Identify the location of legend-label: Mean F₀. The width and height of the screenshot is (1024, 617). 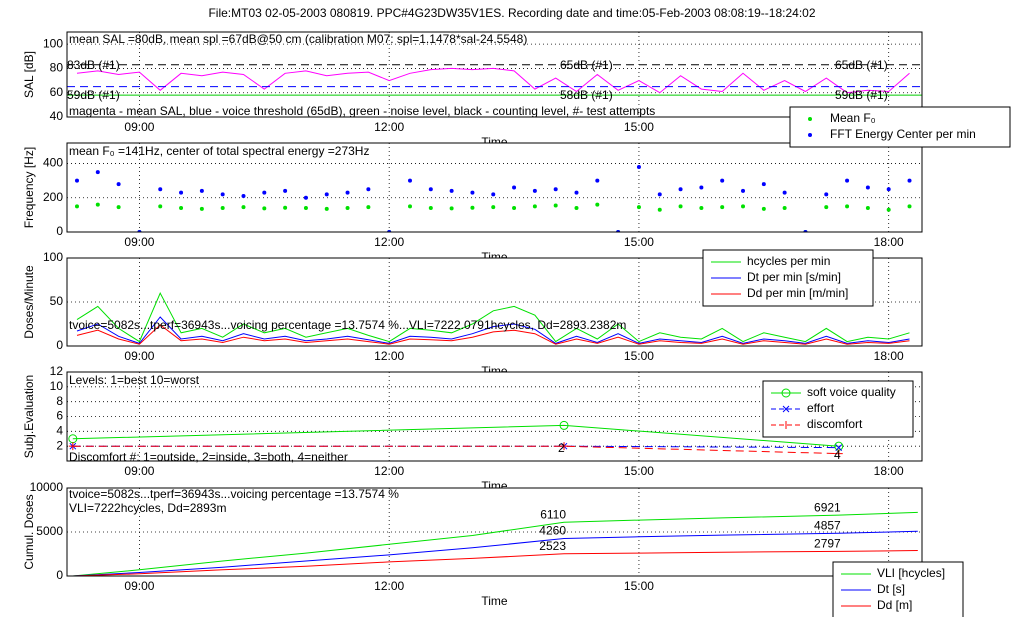
(853, 118).